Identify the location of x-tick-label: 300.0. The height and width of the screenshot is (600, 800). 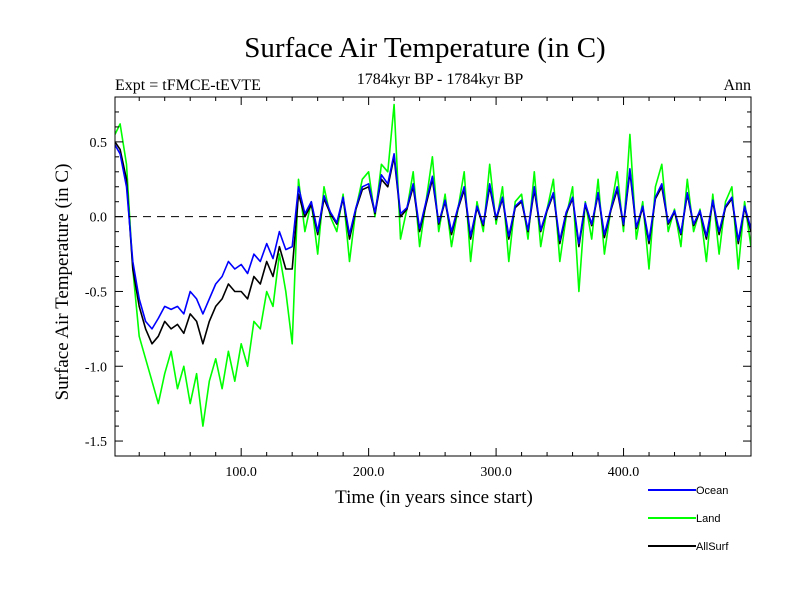
(496, 472).